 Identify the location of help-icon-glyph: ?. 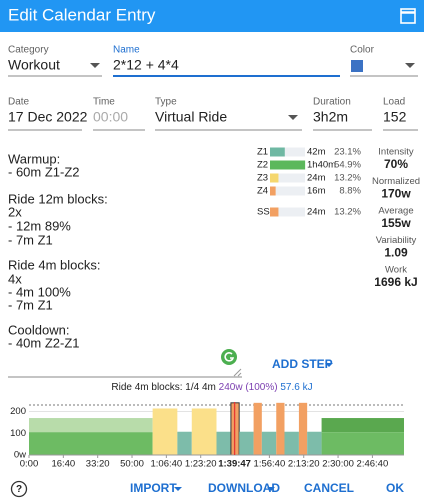
(19, 489).